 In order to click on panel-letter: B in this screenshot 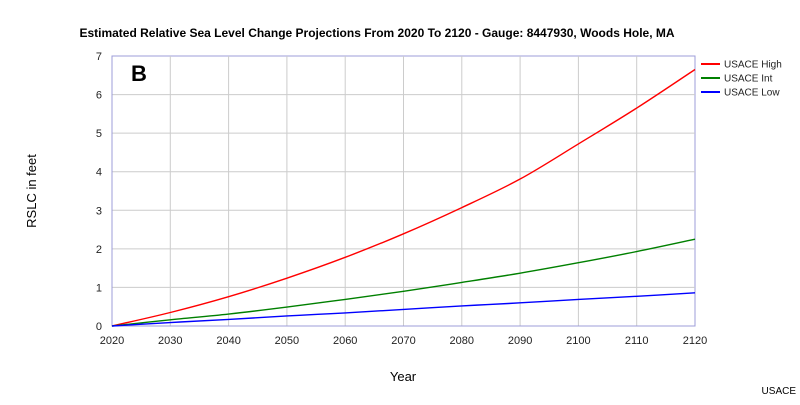, I will do `click(139, 73)`.